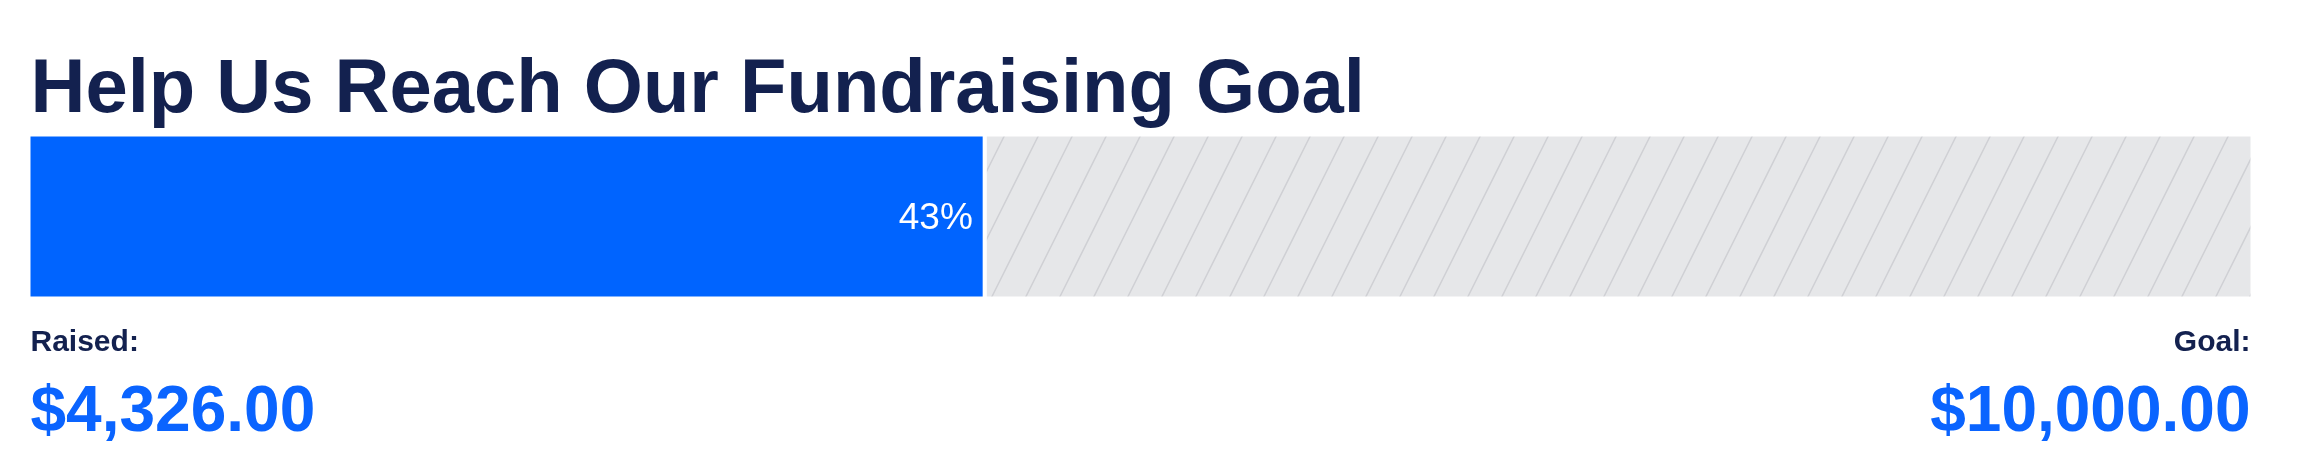  I want to click on text: $10,000.00, so click(2090, 408).